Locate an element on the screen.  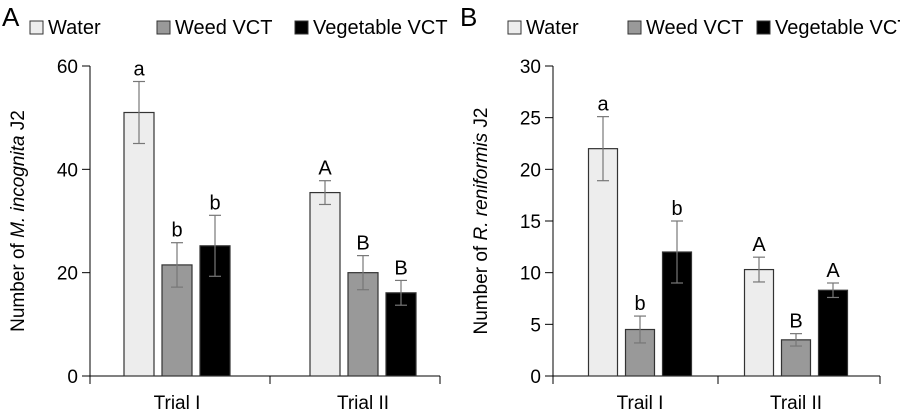
x-category-label: Trial I is located at coordinates (177, 403).